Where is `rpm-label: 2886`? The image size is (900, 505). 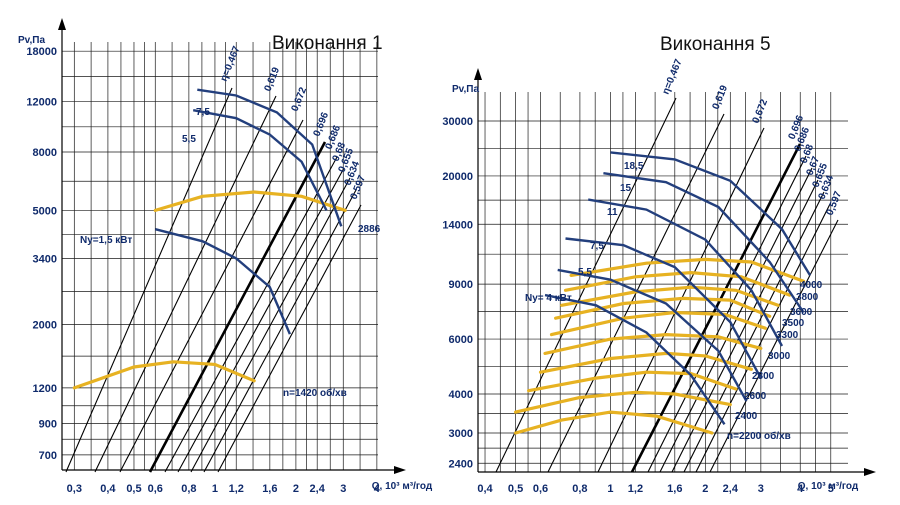
rpm-label: 2886 is located at coordinates (369, 229).